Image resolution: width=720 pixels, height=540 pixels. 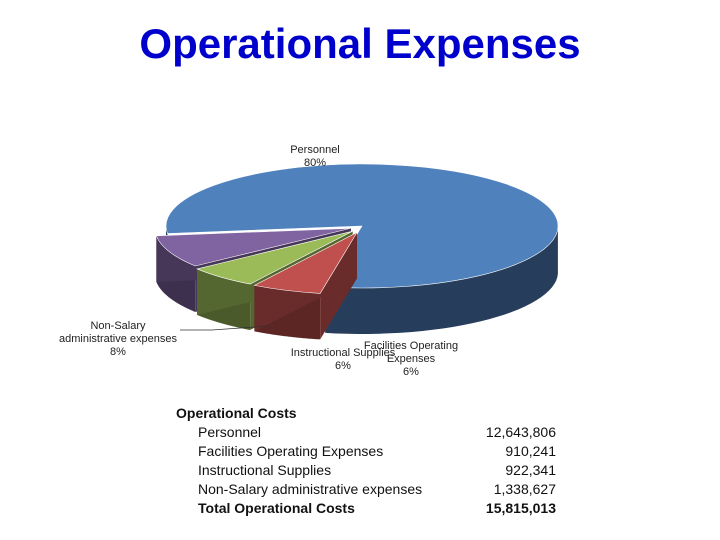 I want to click on row-name-instructional: Instructional Supplies, so click(x=265, y=470).